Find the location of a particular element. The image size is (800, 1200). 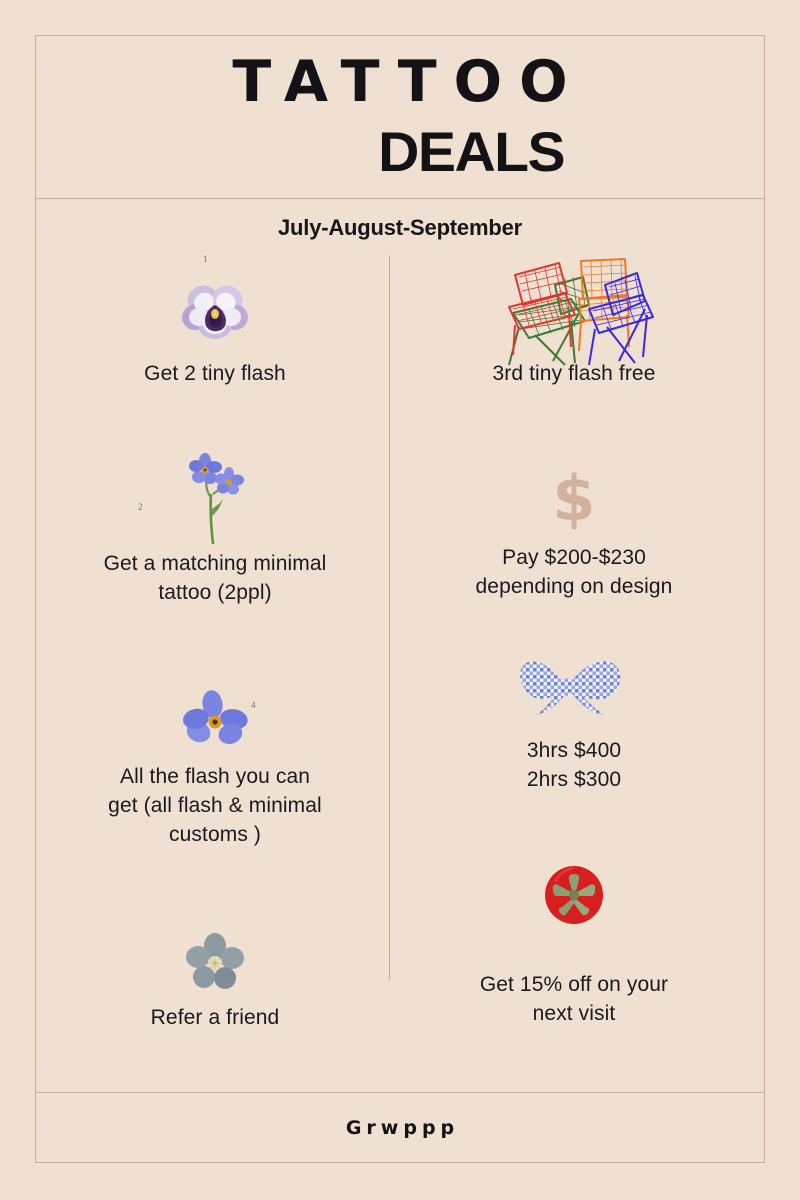

deal-caption: Get 15% off on your next visit is located at coordinates (574, 999).